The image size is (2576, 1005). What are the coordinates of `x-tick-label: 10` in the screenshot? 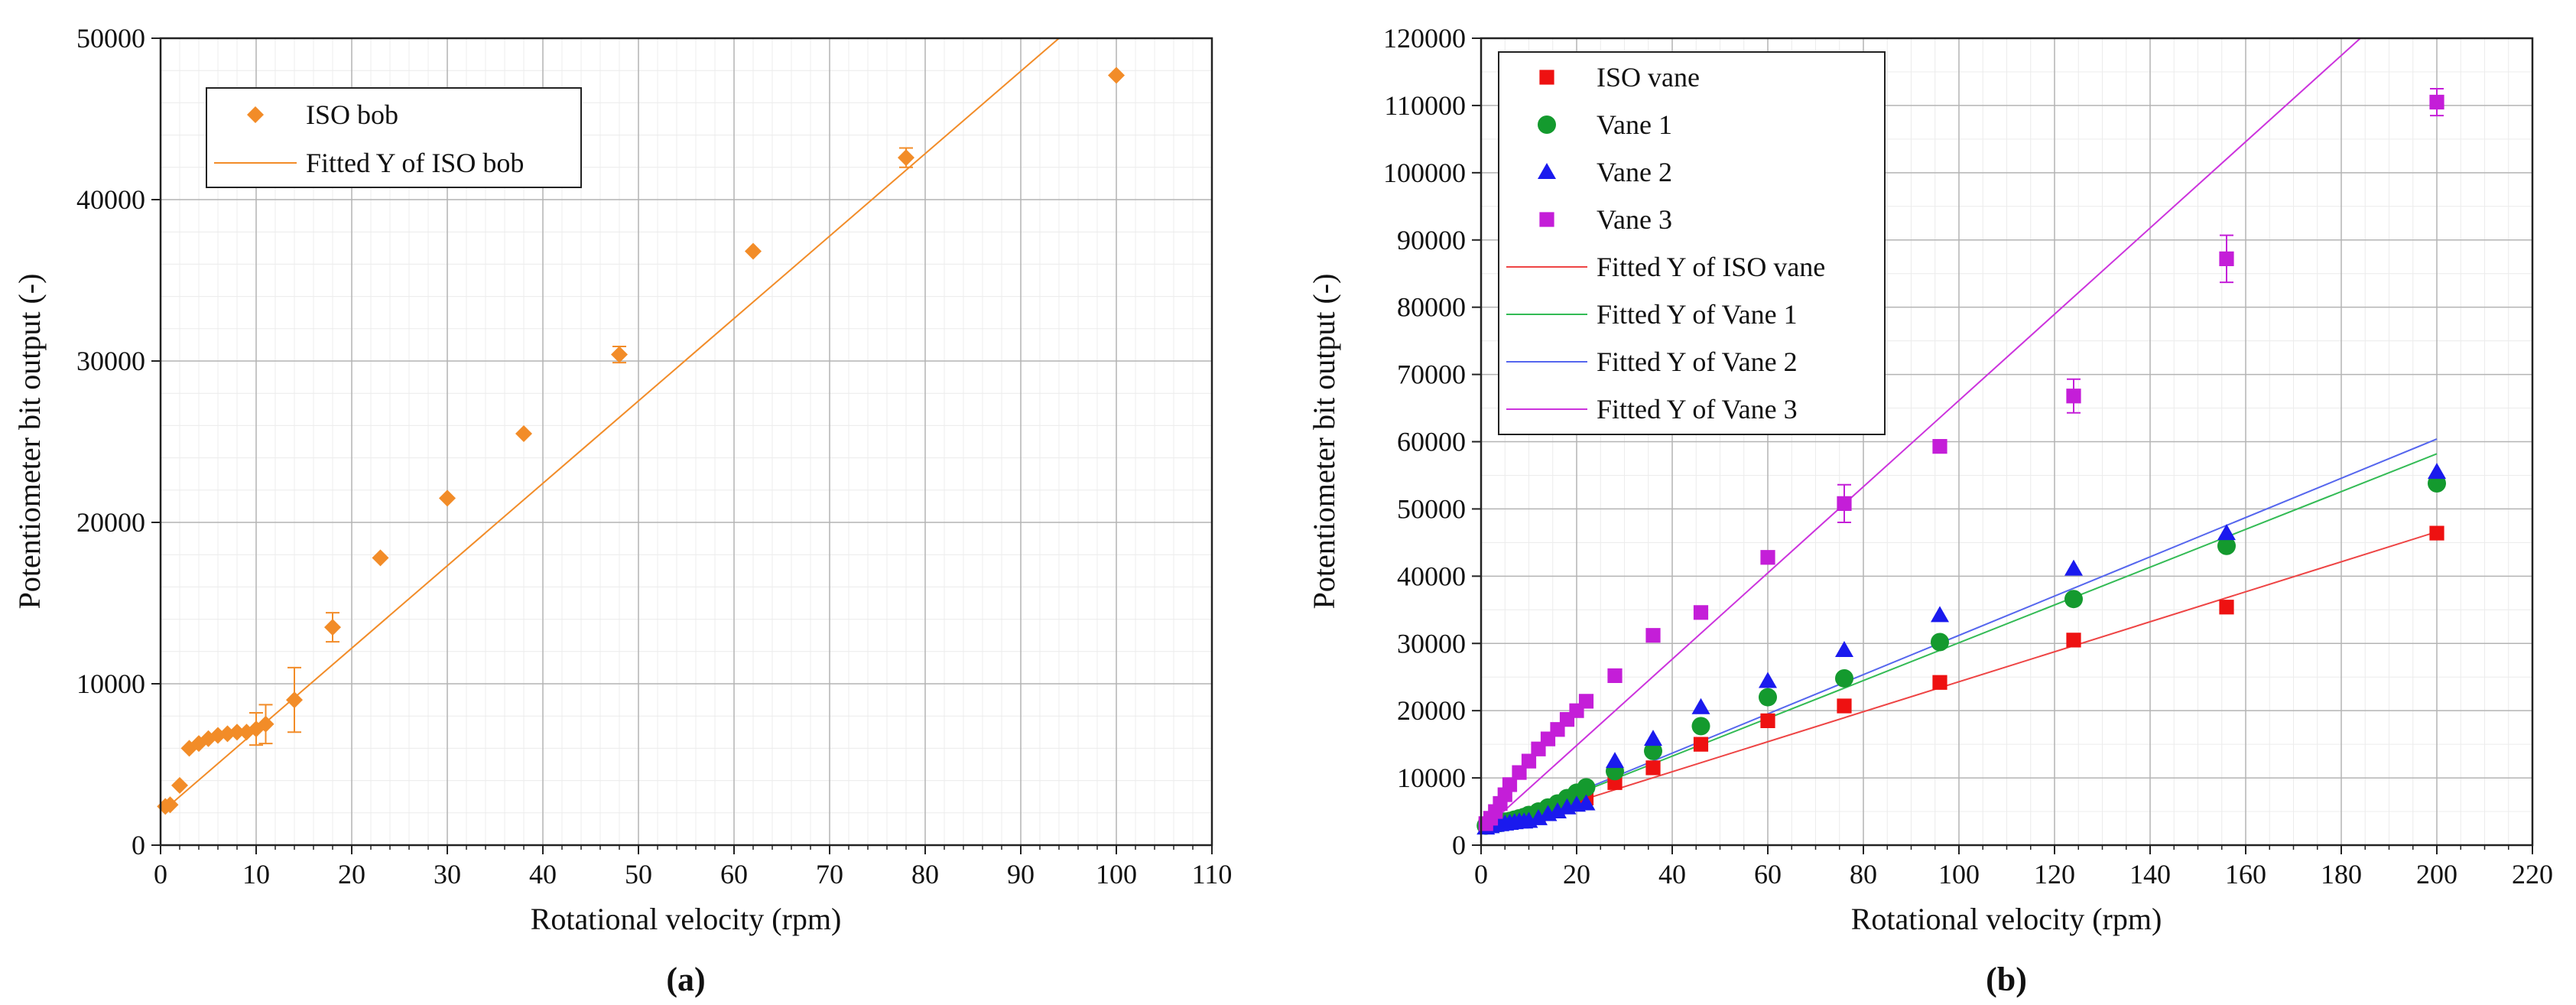 It's located at (256, 874).